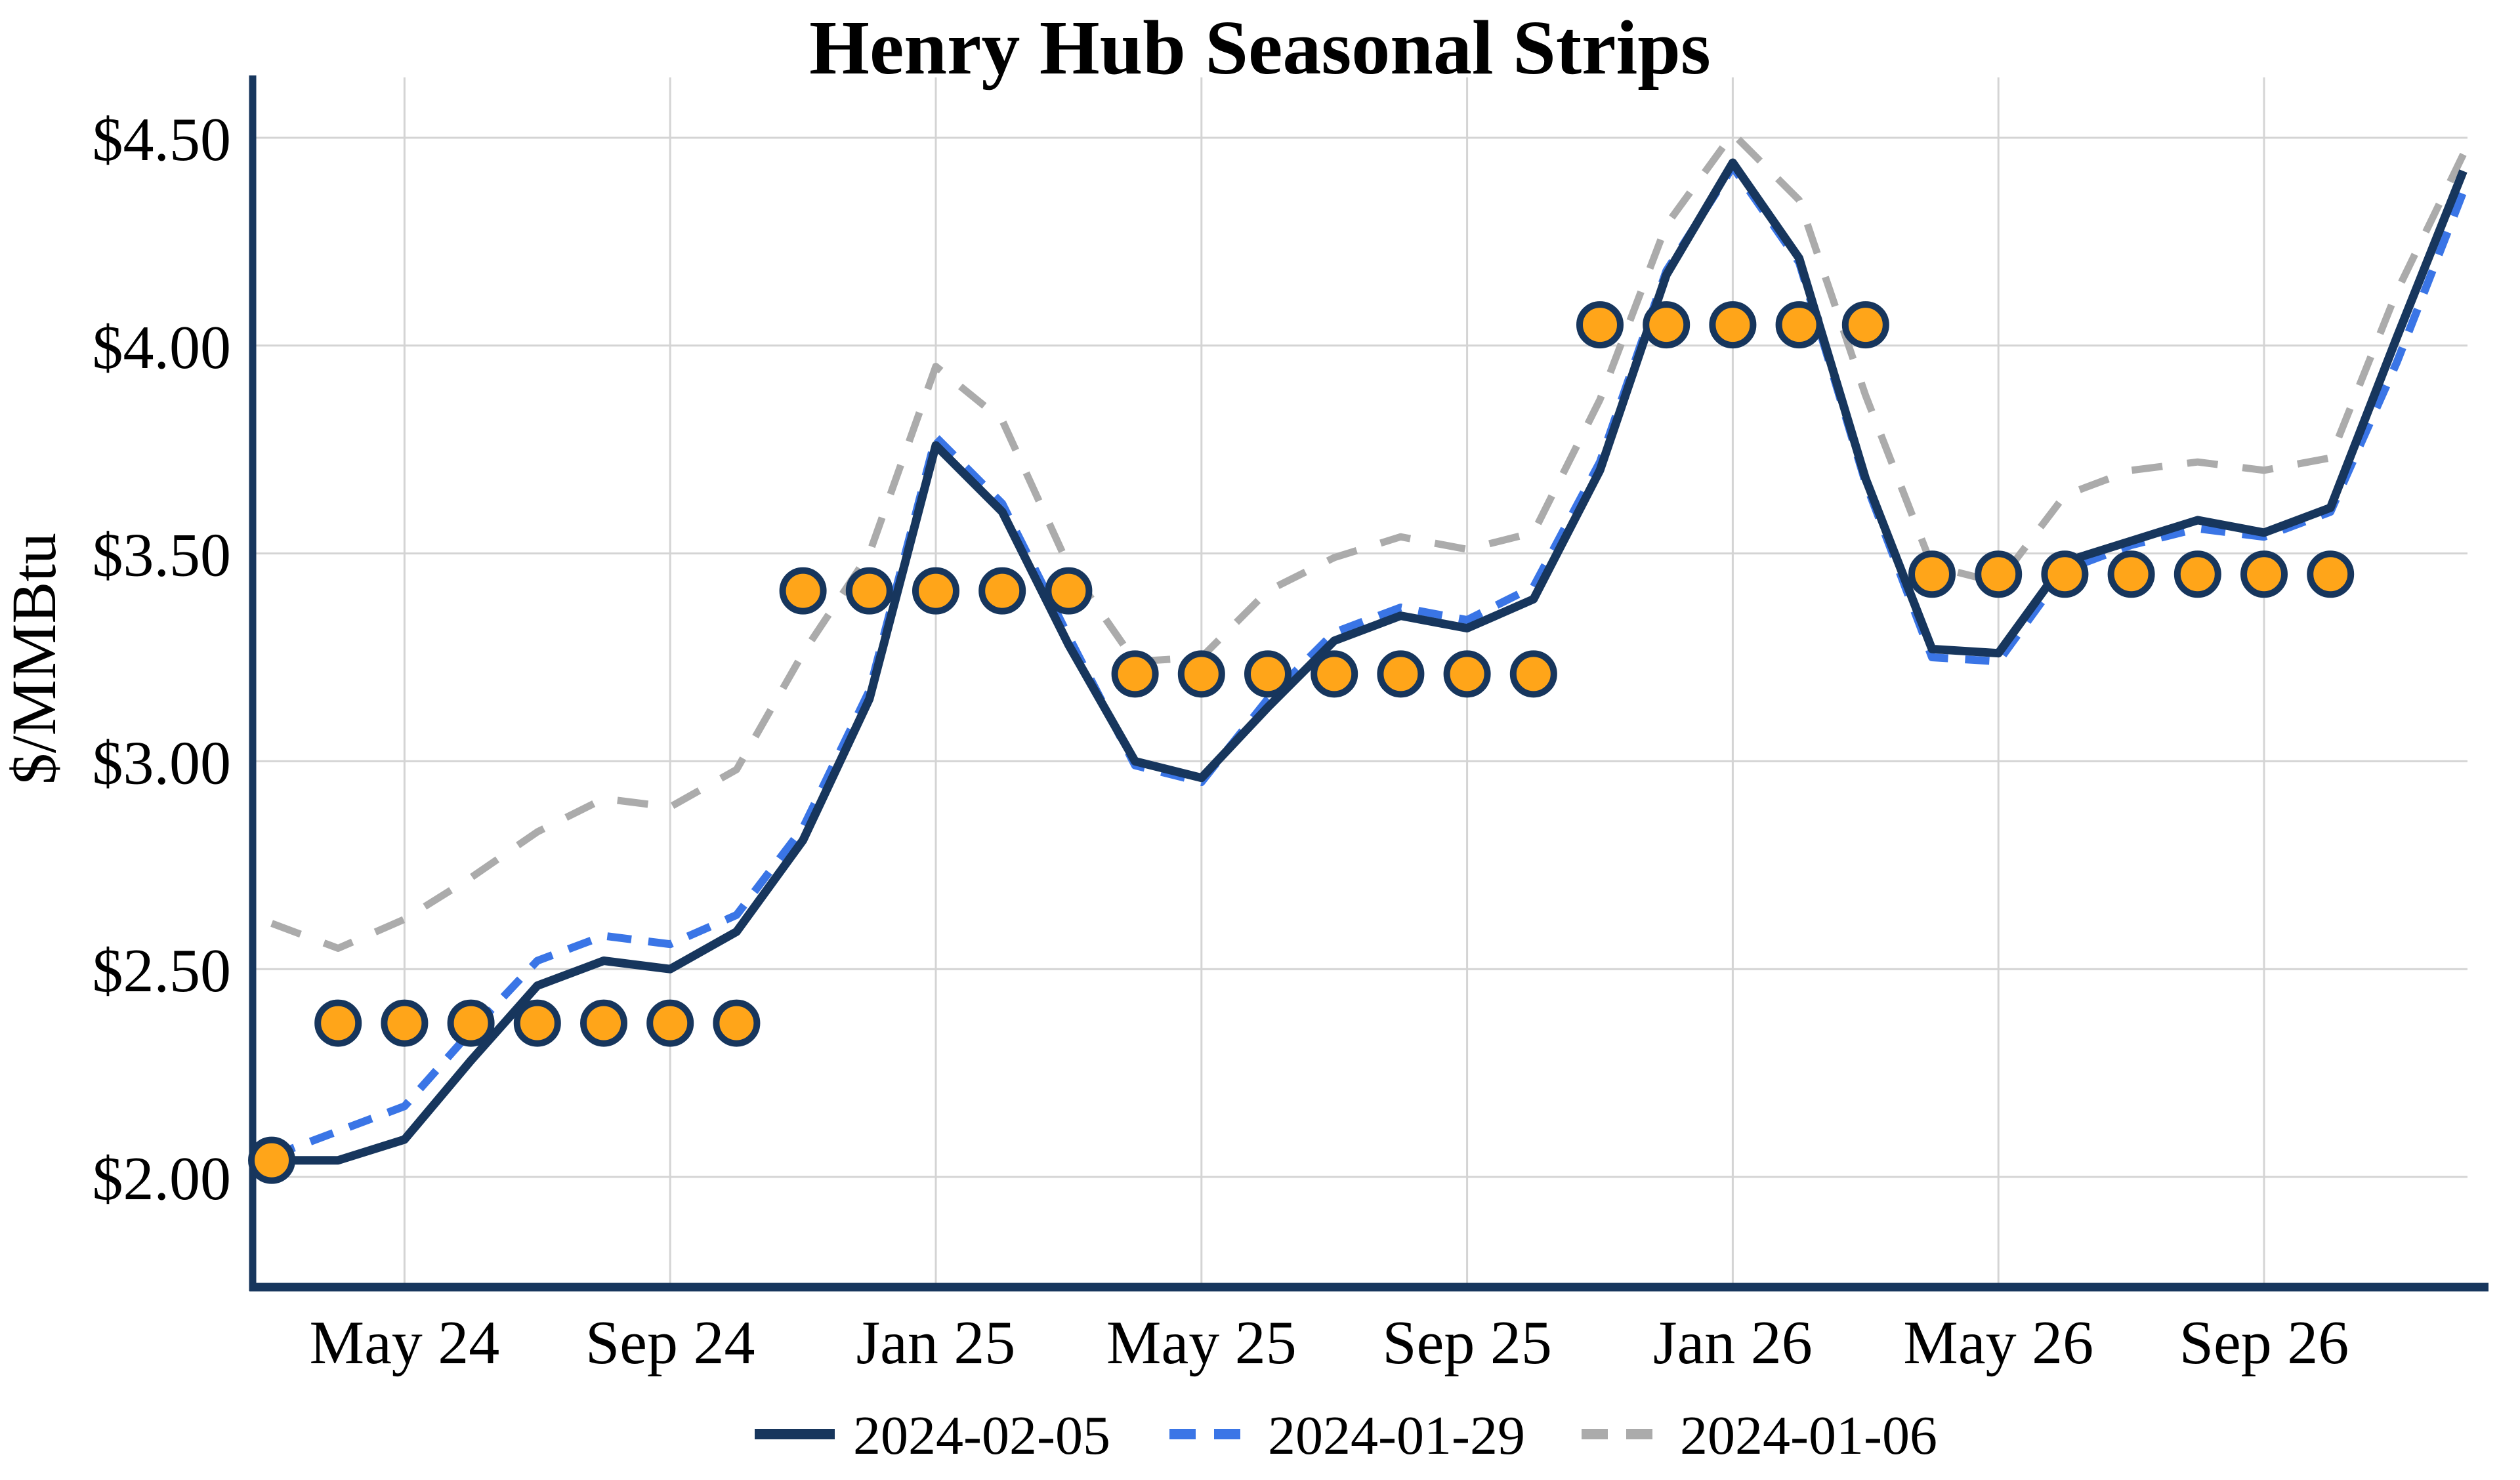 This screenshot has width=2520, height=1480. Describe the element at coordinates (162, 1179) in the screenshot. I see `y-tick-label: $2.00` at that location.